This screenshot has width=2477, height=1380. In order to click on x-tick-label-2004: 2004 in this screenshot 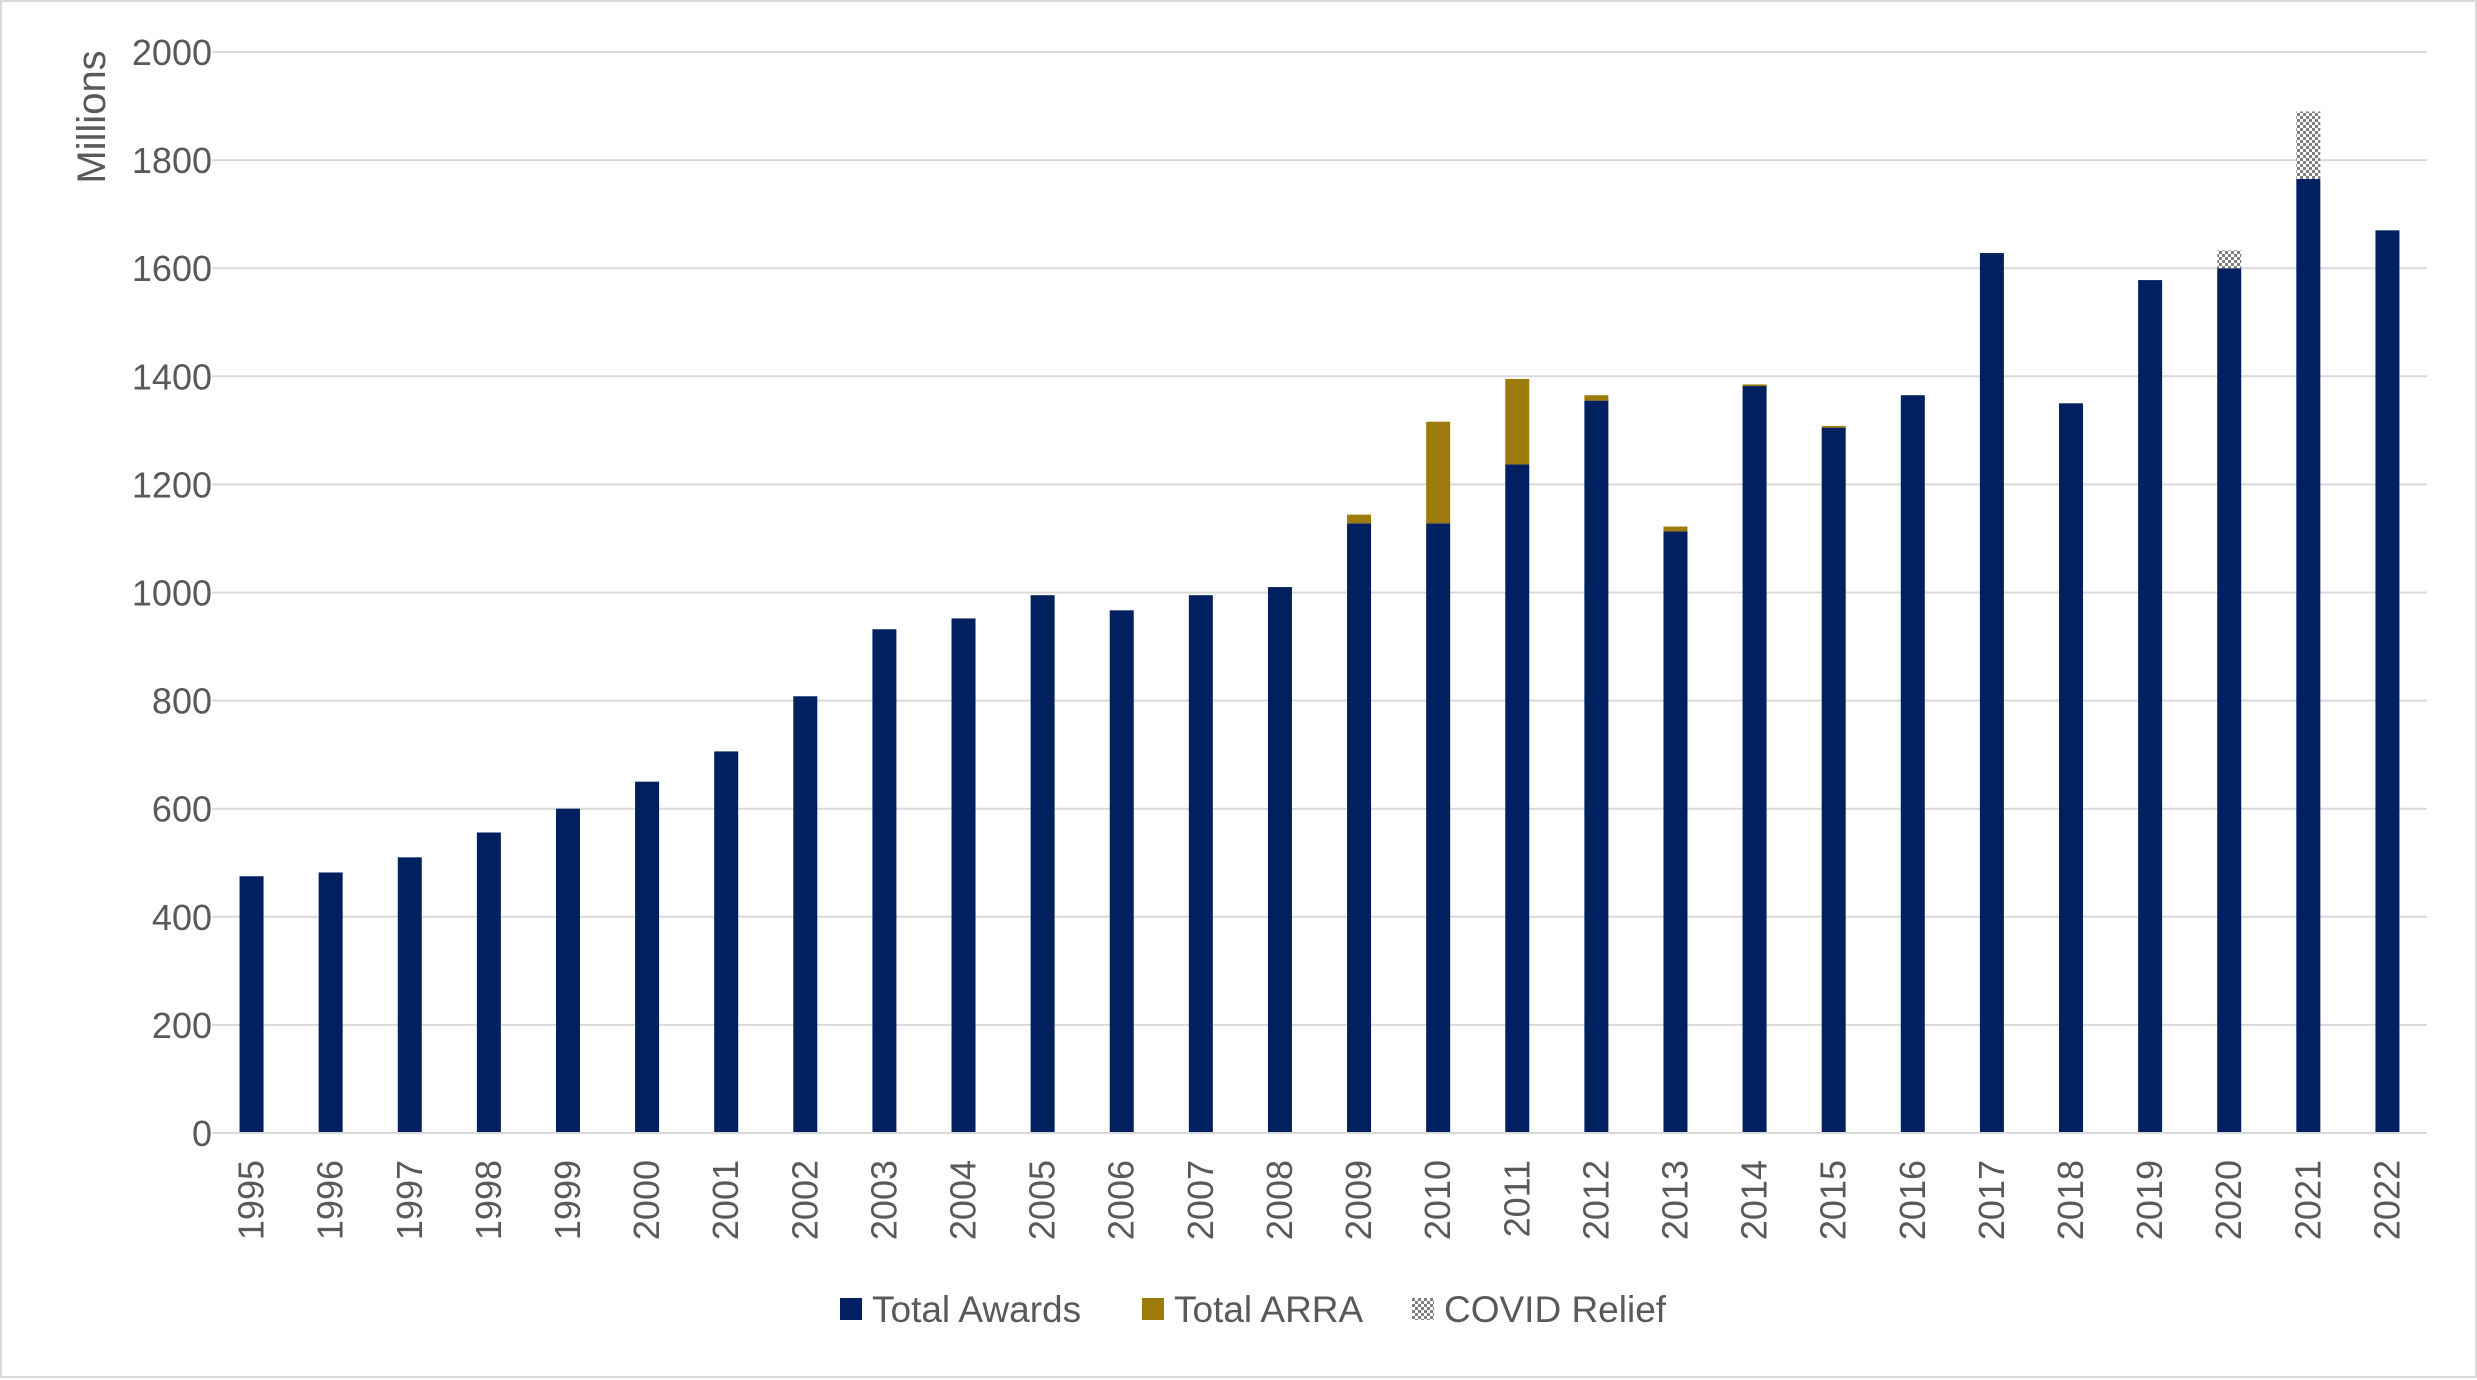, I will do `click(963, 1200)`.